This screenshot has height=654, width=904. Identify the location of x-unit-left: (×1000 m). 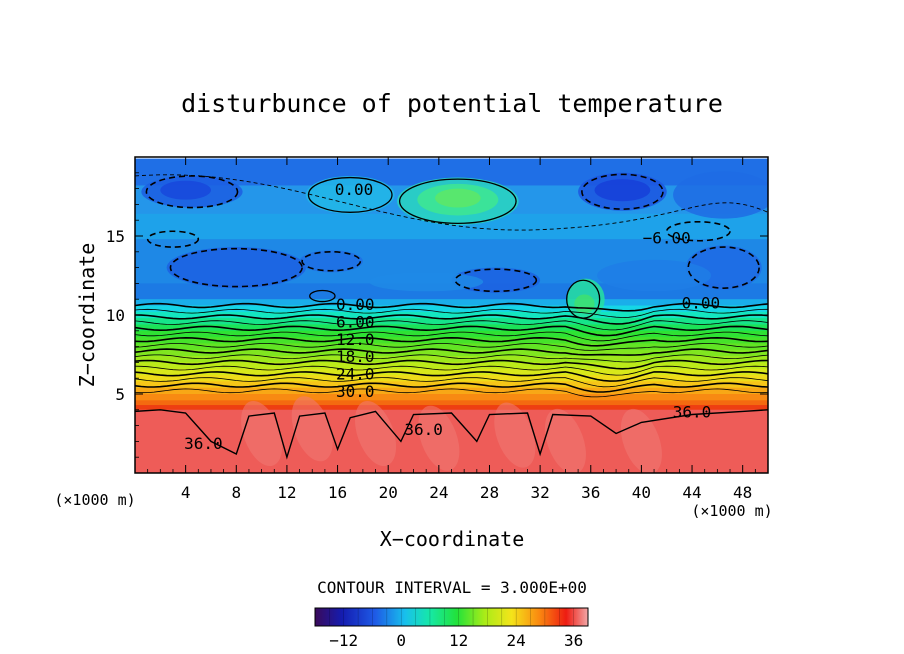
(94, 500).